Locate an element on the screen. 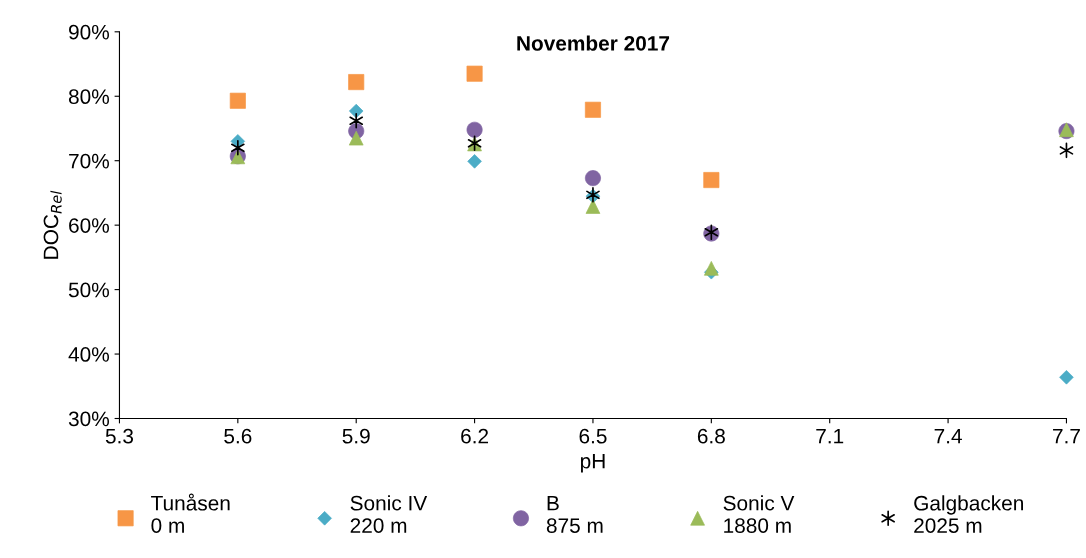 This screenshot has width=1086, height=558. legend-label: Galgbacken 2025 m is located at coordinates (968, 514).